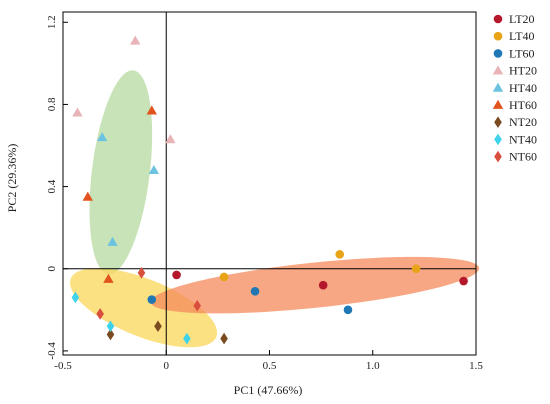 This screenshot has height=404, width=550. What do you see at coordinates (498, 87) in the screenshot?
I see `legend-marker-ht40` at bounding box center [498, 87].